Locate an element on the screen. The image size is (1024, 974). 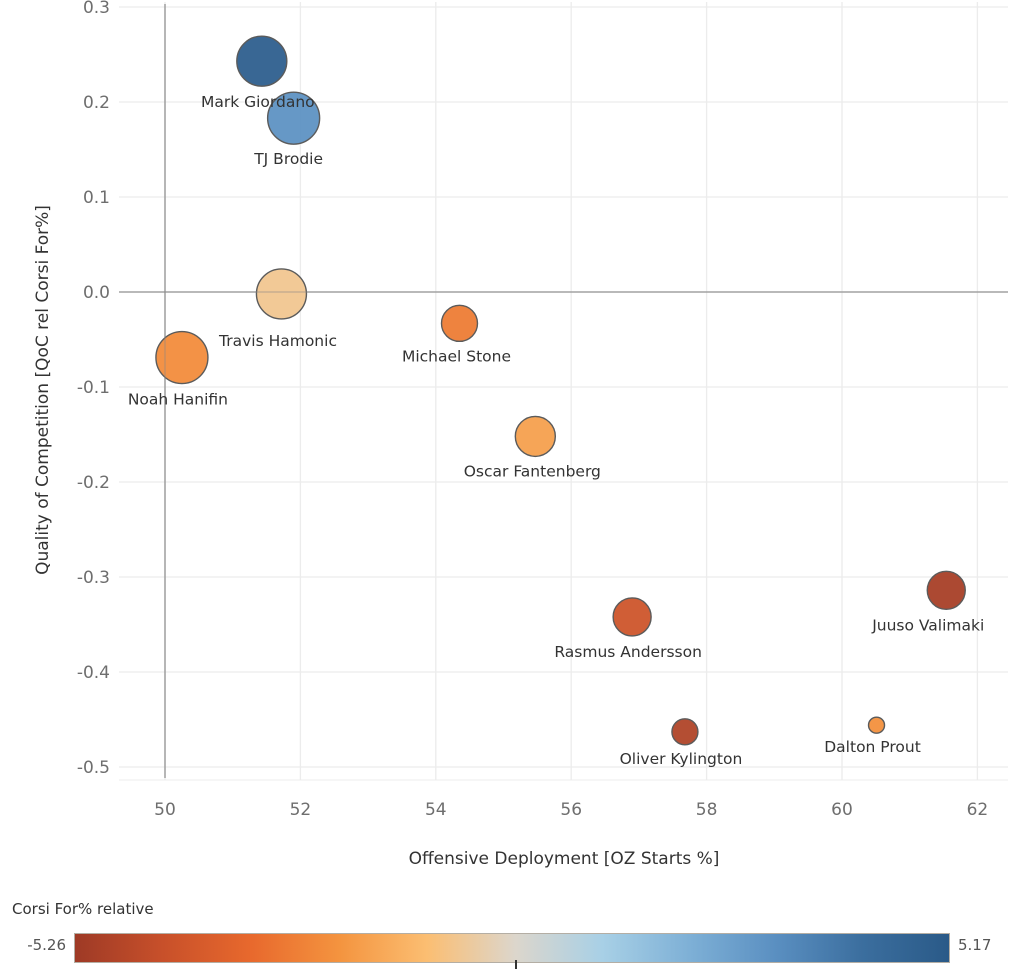
color-legend-max-label: 5.17 is located at coordinates (975, 945).